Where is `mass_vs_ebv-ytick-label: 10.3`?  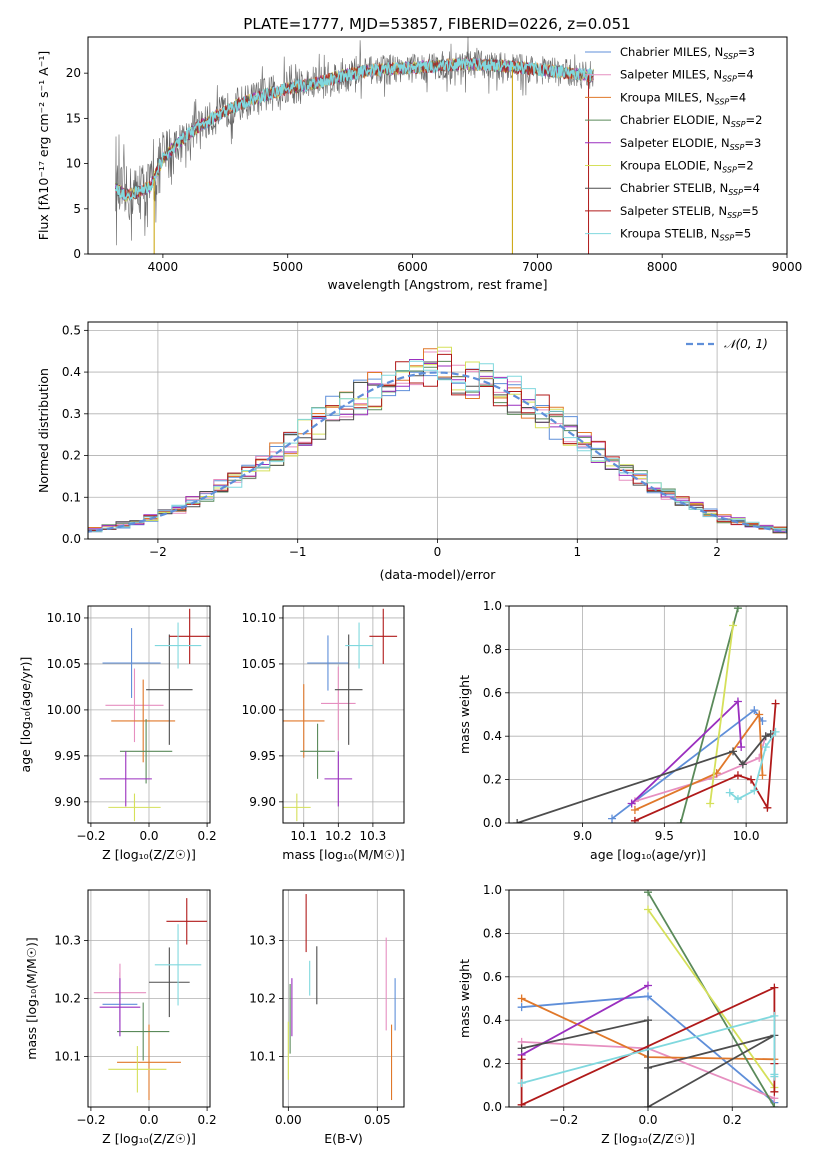 mass_vs_ebv-ytick-label: 10.3 is located at coordinates (262, 940).